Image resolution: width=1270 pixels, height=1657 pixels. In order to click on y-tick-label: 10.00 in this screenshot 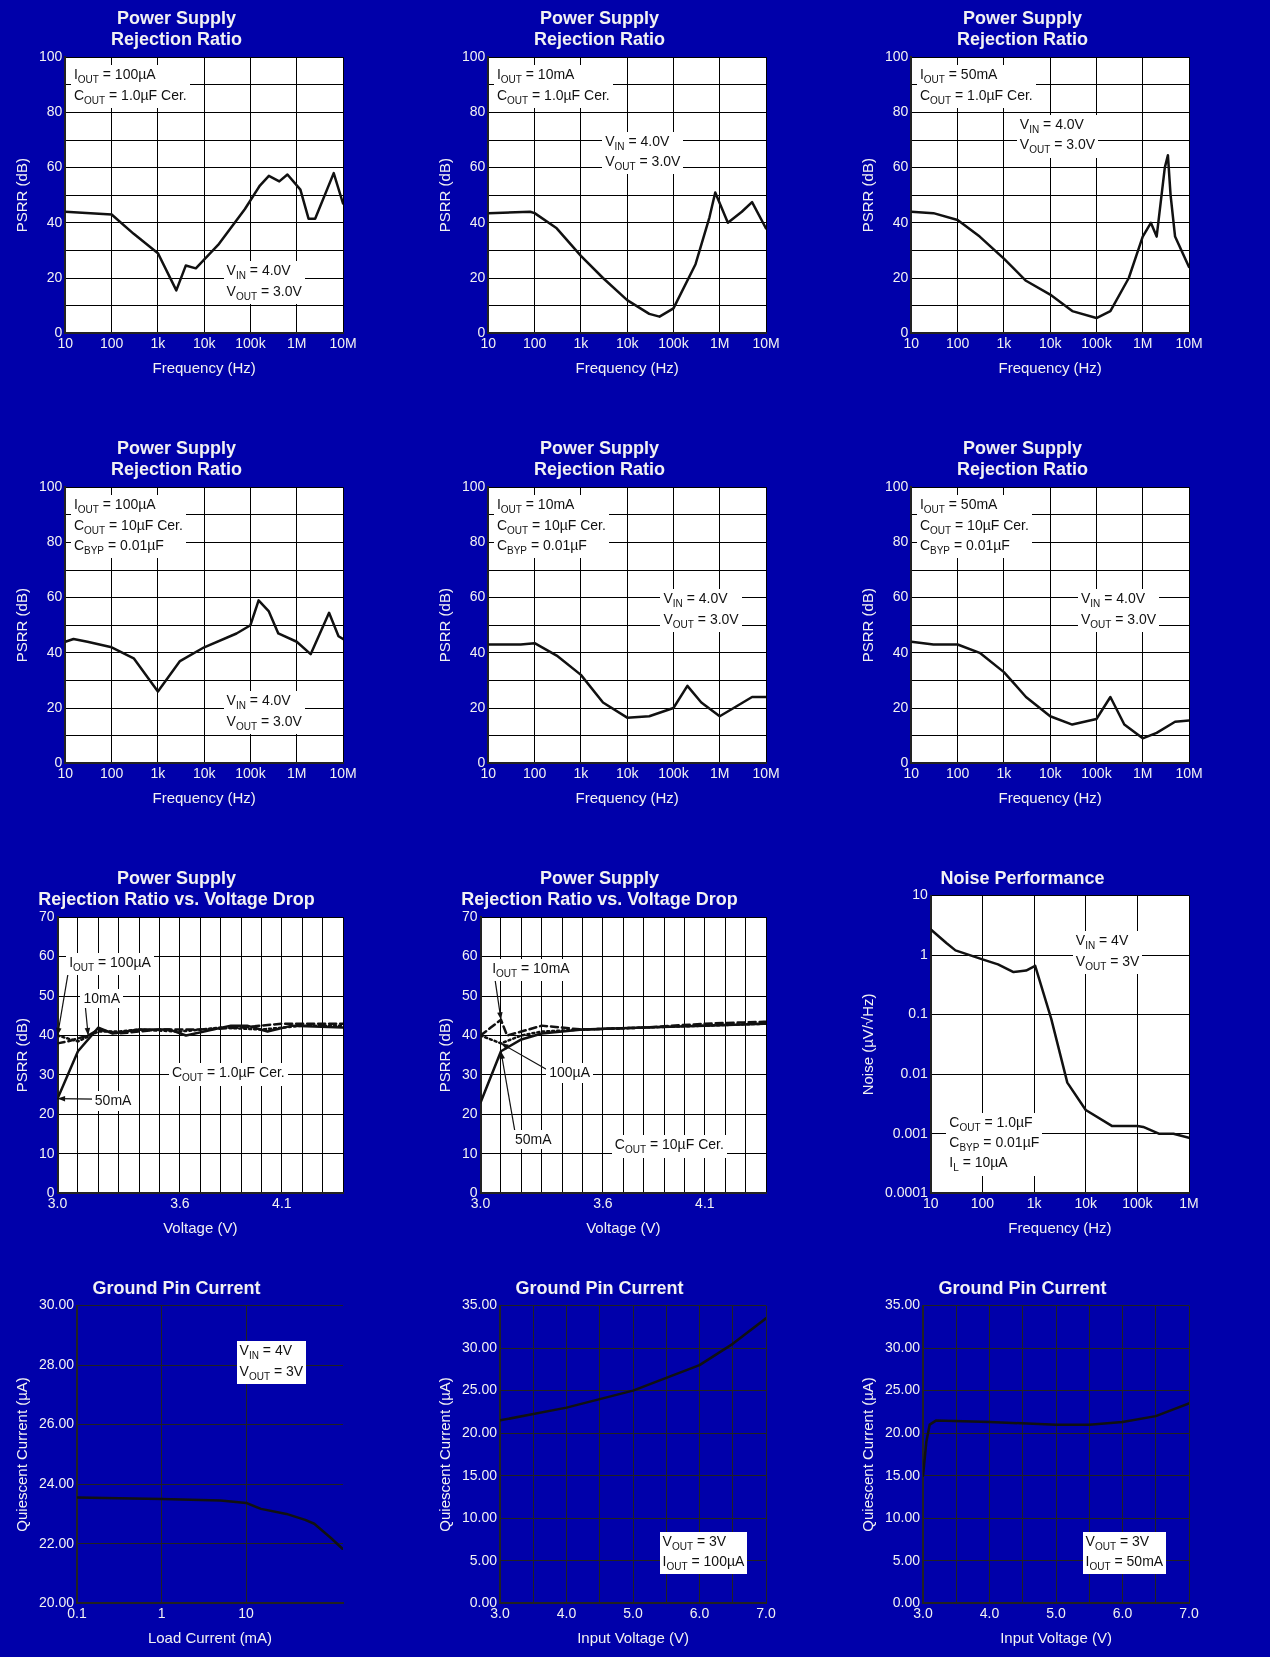, I will do `click(479, 1517)`.